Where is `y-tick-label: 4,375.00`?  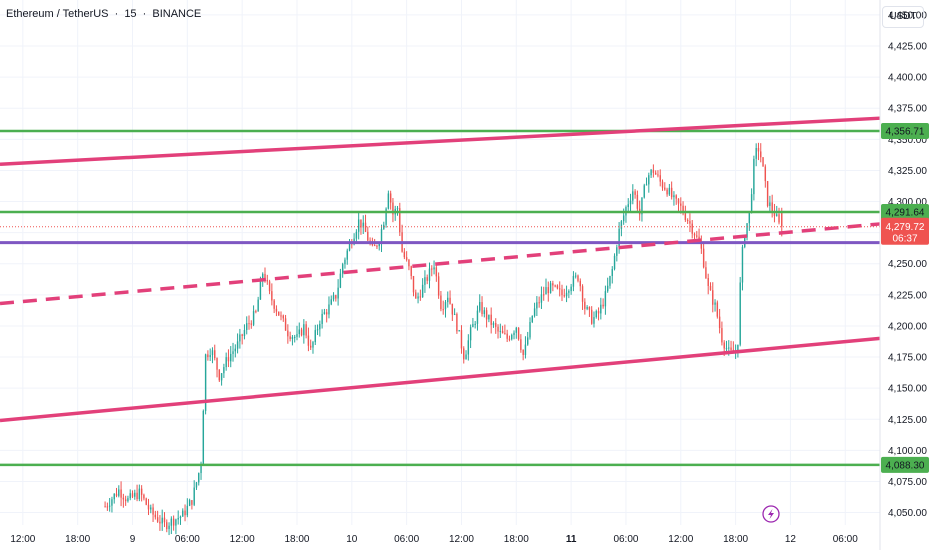
y-tick-label: 4,375.00 is located at coordinates (907, 109).